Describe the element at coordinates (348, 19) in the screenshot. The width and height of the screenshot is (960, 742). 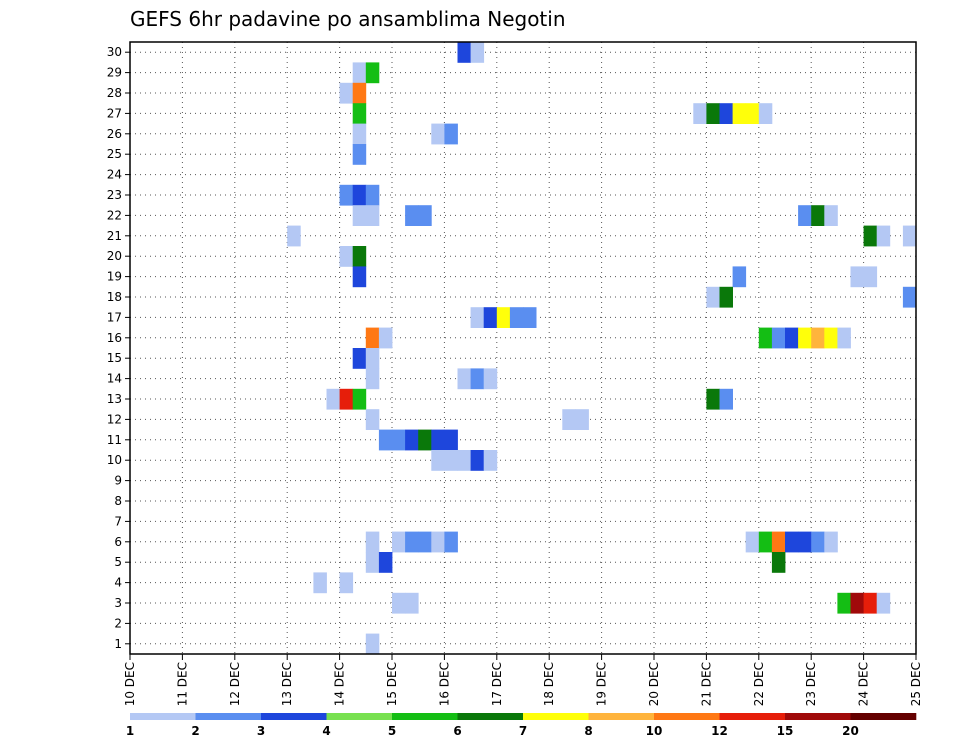
I see `chart-title: GEFS 6hr padavine po ansamblima Negotin` at that location.